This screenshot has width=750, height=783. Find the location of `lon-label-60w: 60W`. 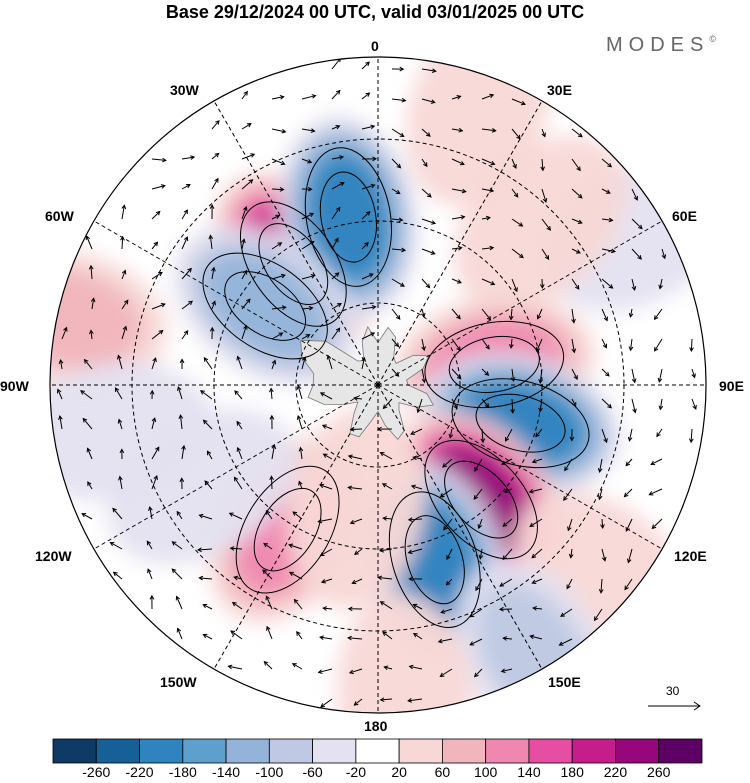

lon-label-60w: 60W is located at coordinates (59, 216).